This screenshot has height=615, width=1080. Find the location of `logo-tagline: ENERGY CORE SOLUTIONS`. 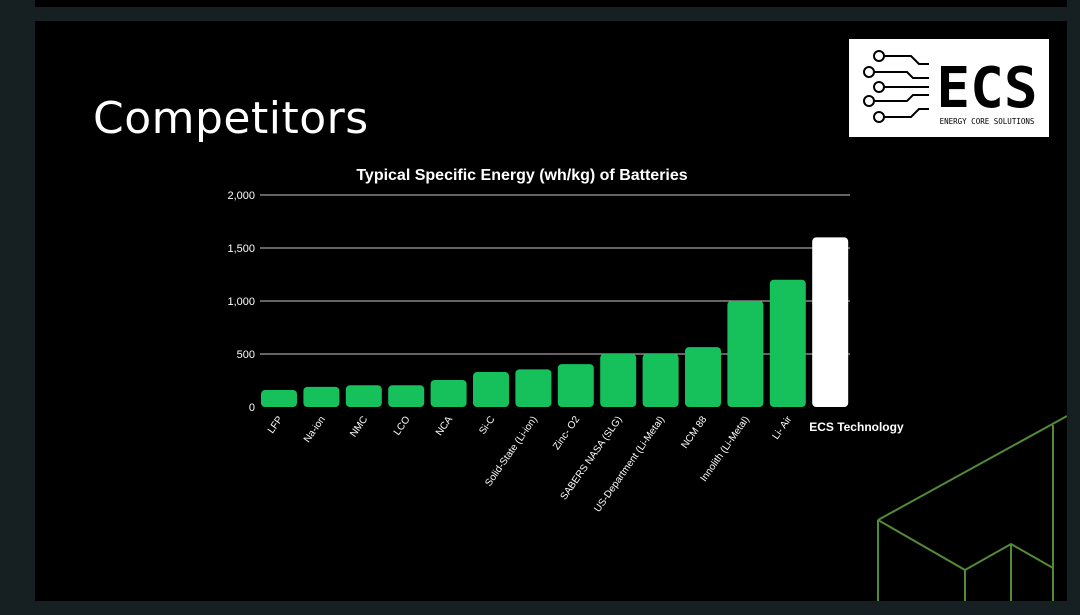

logo-tagline: ENERGY CORE SOLUTIONS is located at coordinates (987, 121).